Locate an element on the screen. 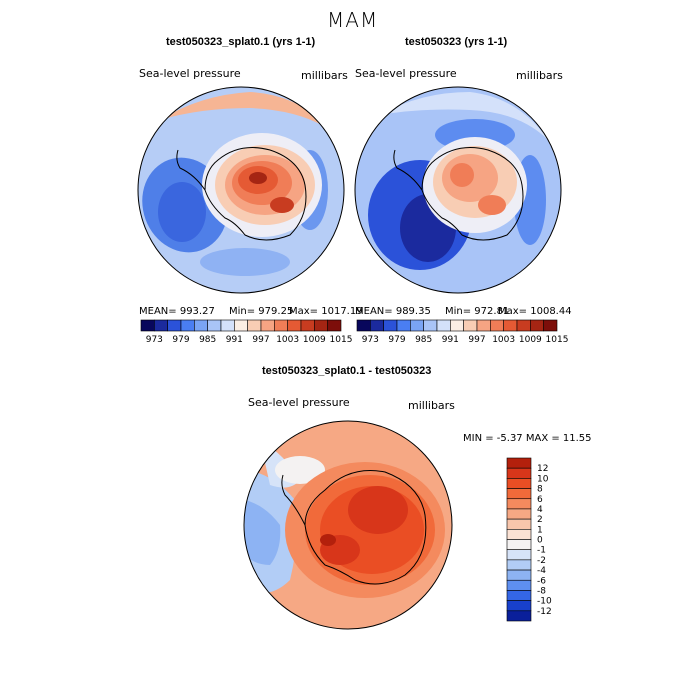 The width and height of the screenshot is (700, 700). panel3-variable-label: Sea-level pressure is located at coordinates (299, 402).